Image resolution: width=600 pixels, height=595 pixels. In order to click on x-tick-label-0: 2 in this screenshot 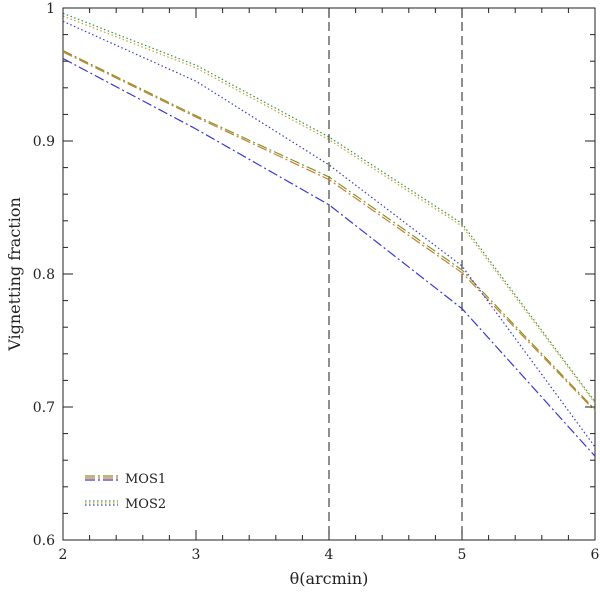, I will do `click(63, 555)`.